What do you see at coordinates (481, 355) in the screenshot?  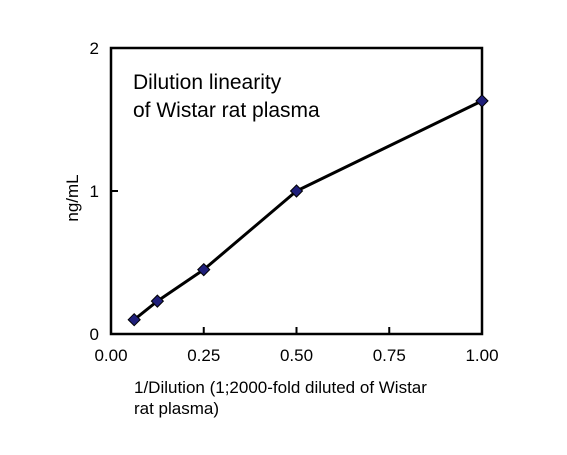 I see `x-tick-label: 1.00` at bounding box center [481, 355].